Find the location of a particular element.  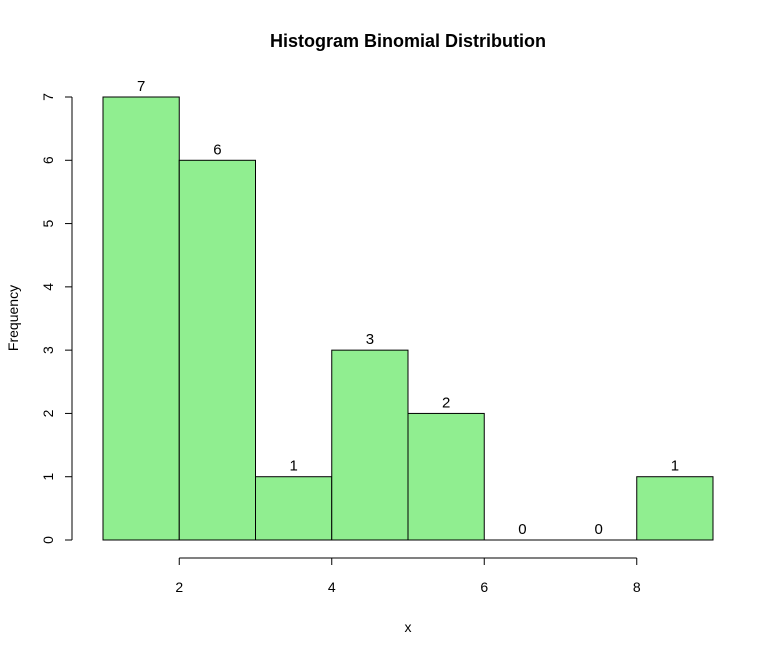

x-tick-label: 6 is located at coordinates (484, 587).